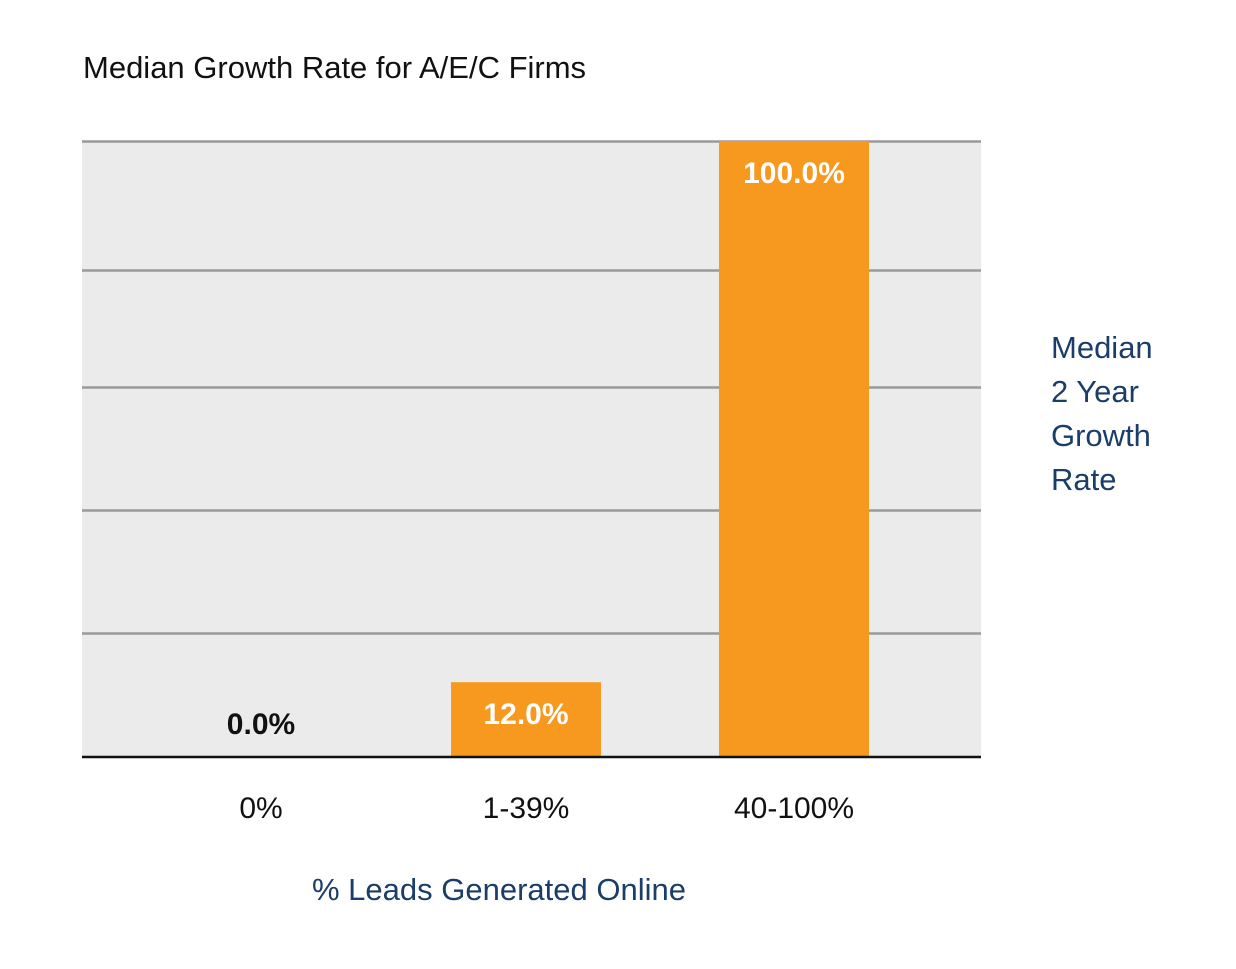  What do you see at coordinates (1101, 435) in the screenshot?
I see `y-axis-title-line: Growth` at bounding box center [1101, 435].